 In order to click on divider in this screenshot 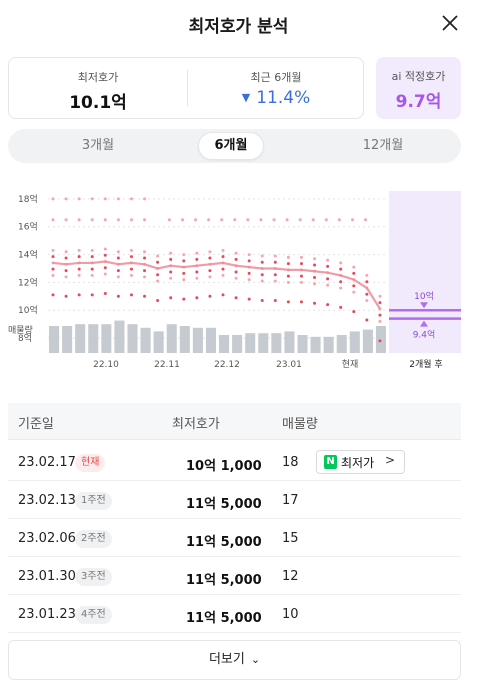, I will do `click(187, 88)`.